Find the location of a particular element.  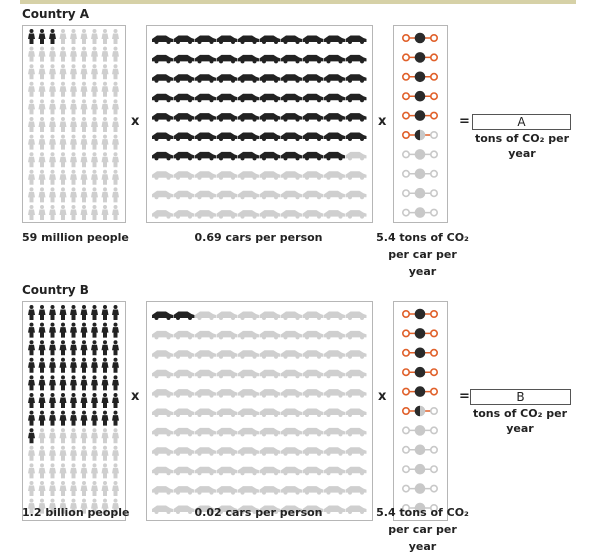

cars-pictogram is located at coordinates (259, 127).